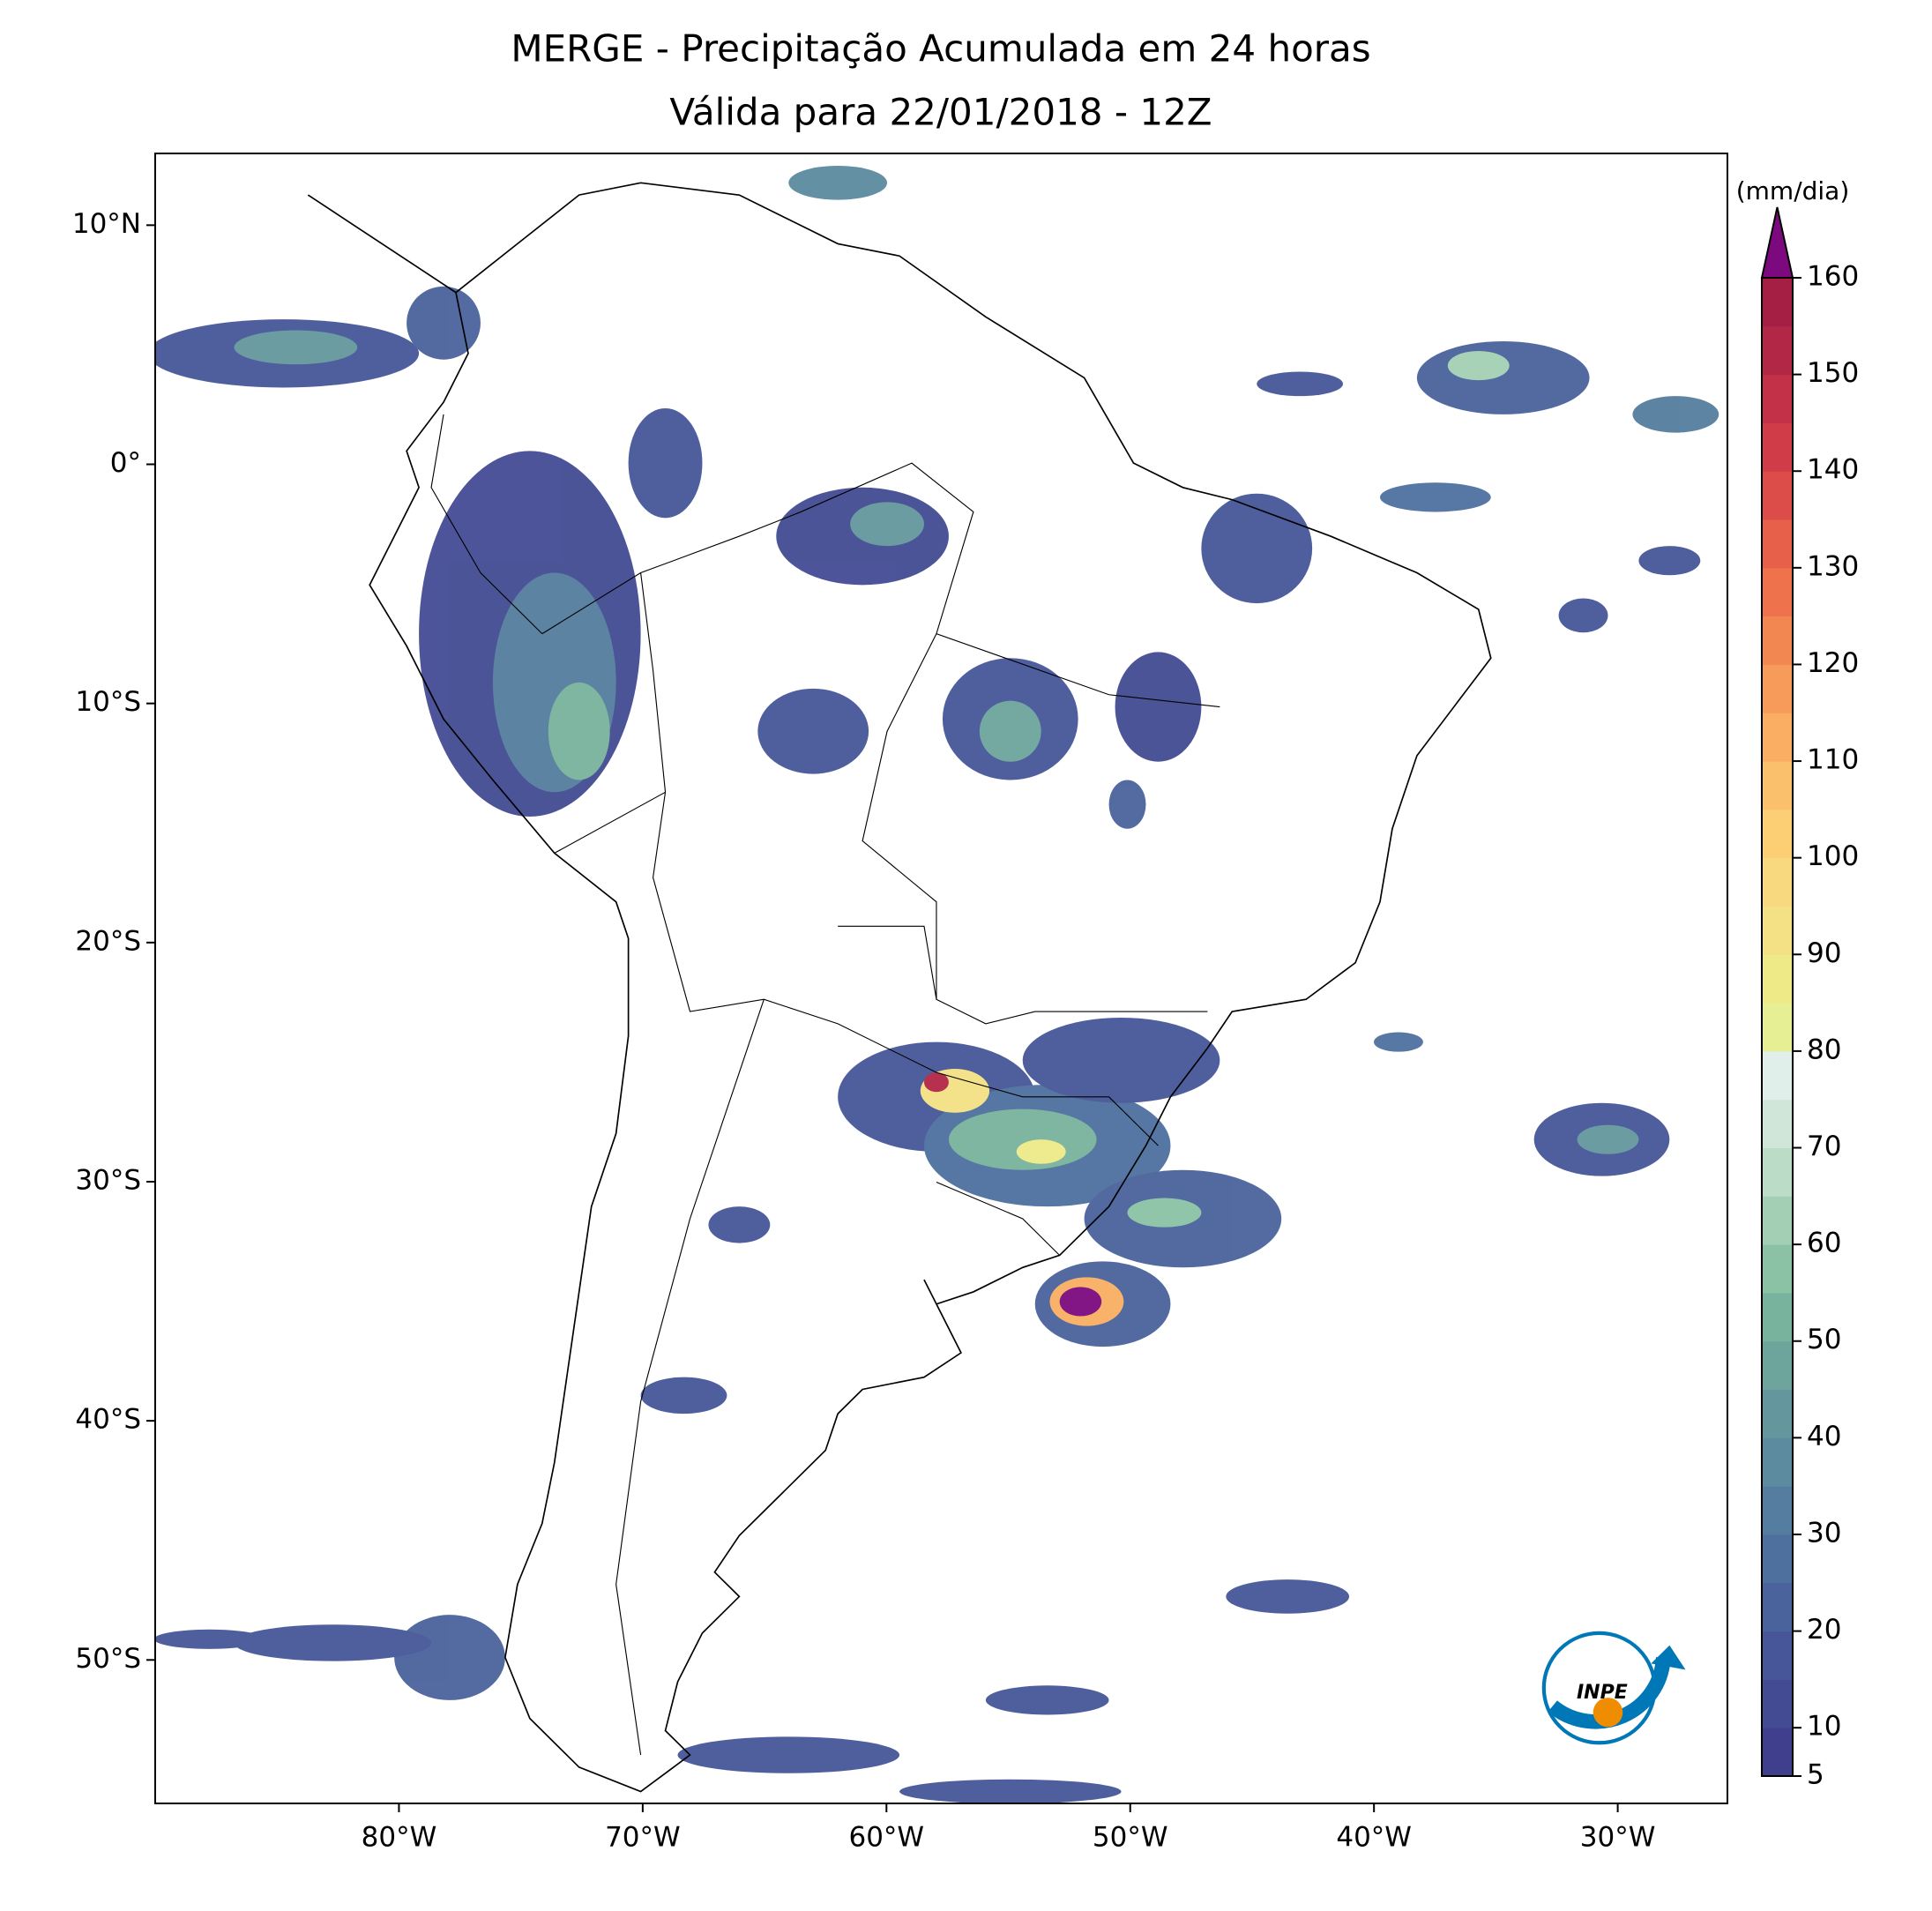 The height and width of the screenshot is (1911, 1932). What do you see at coordinates (1833, 760) in the screenshot?
I see `colorbar-tick-label: 110` at bounding box center [1833, 760].